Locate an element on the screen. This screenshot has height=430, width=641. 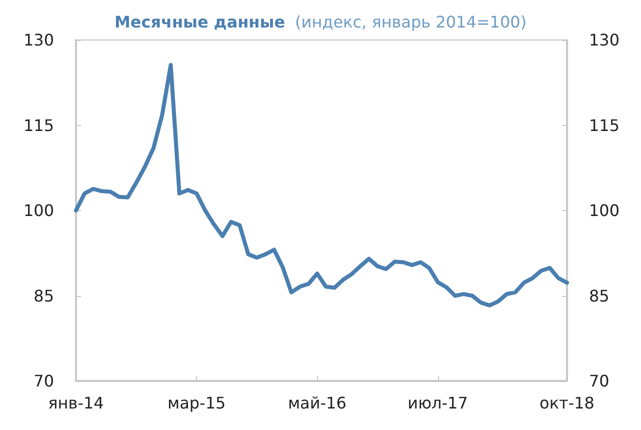
y-tick-label: 130 is located at coordinates (38, 40).